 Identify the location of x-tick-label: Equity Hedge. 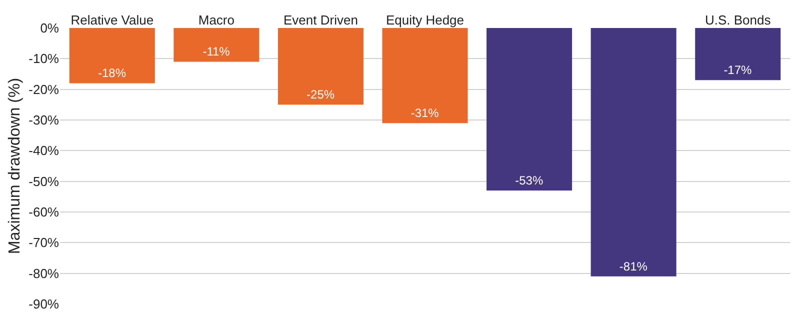
(425, 20).